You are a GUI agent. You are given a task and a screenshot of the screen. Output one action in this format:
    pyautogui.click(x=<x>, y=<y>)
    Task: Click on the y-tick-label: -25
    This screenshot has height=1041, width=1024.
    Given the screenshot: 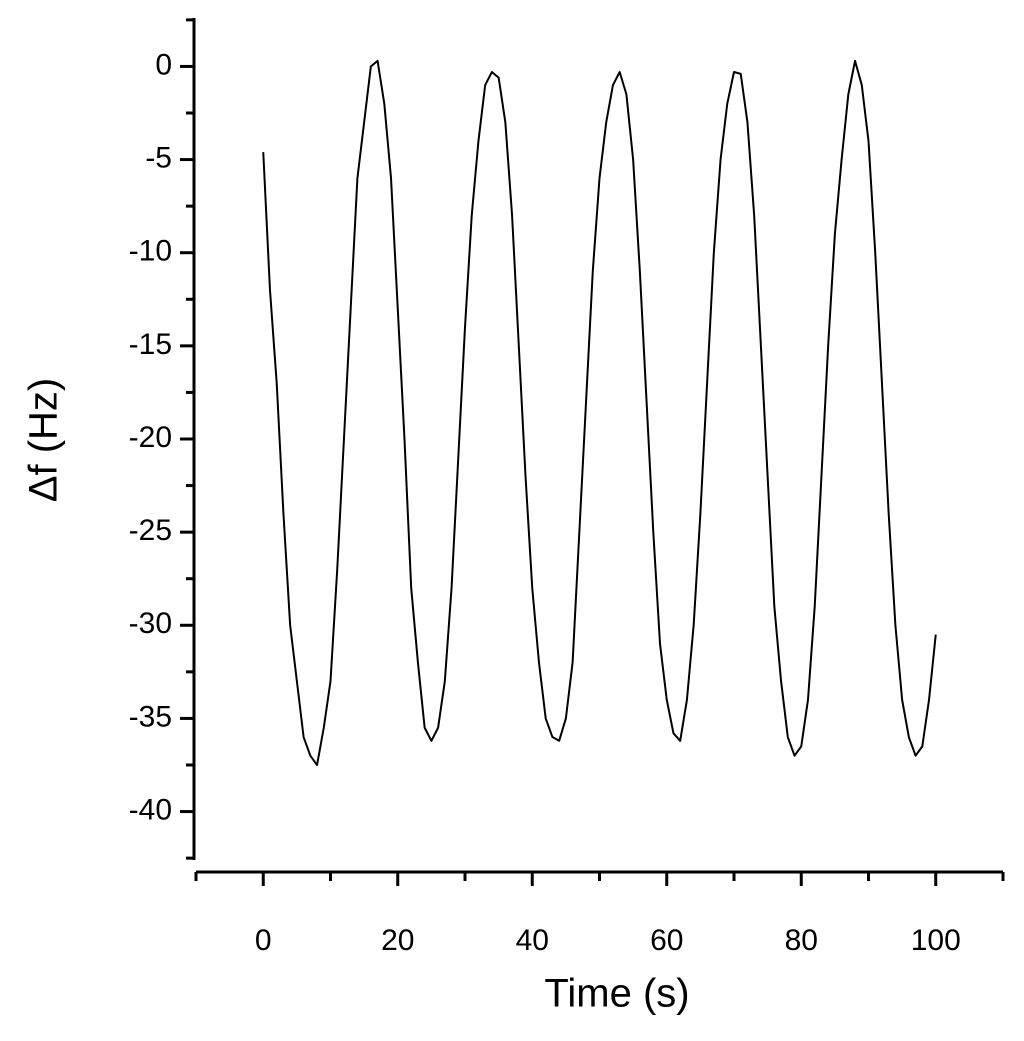 What is the action you would take?
    pyautogui.click(x=150, y=530)
    